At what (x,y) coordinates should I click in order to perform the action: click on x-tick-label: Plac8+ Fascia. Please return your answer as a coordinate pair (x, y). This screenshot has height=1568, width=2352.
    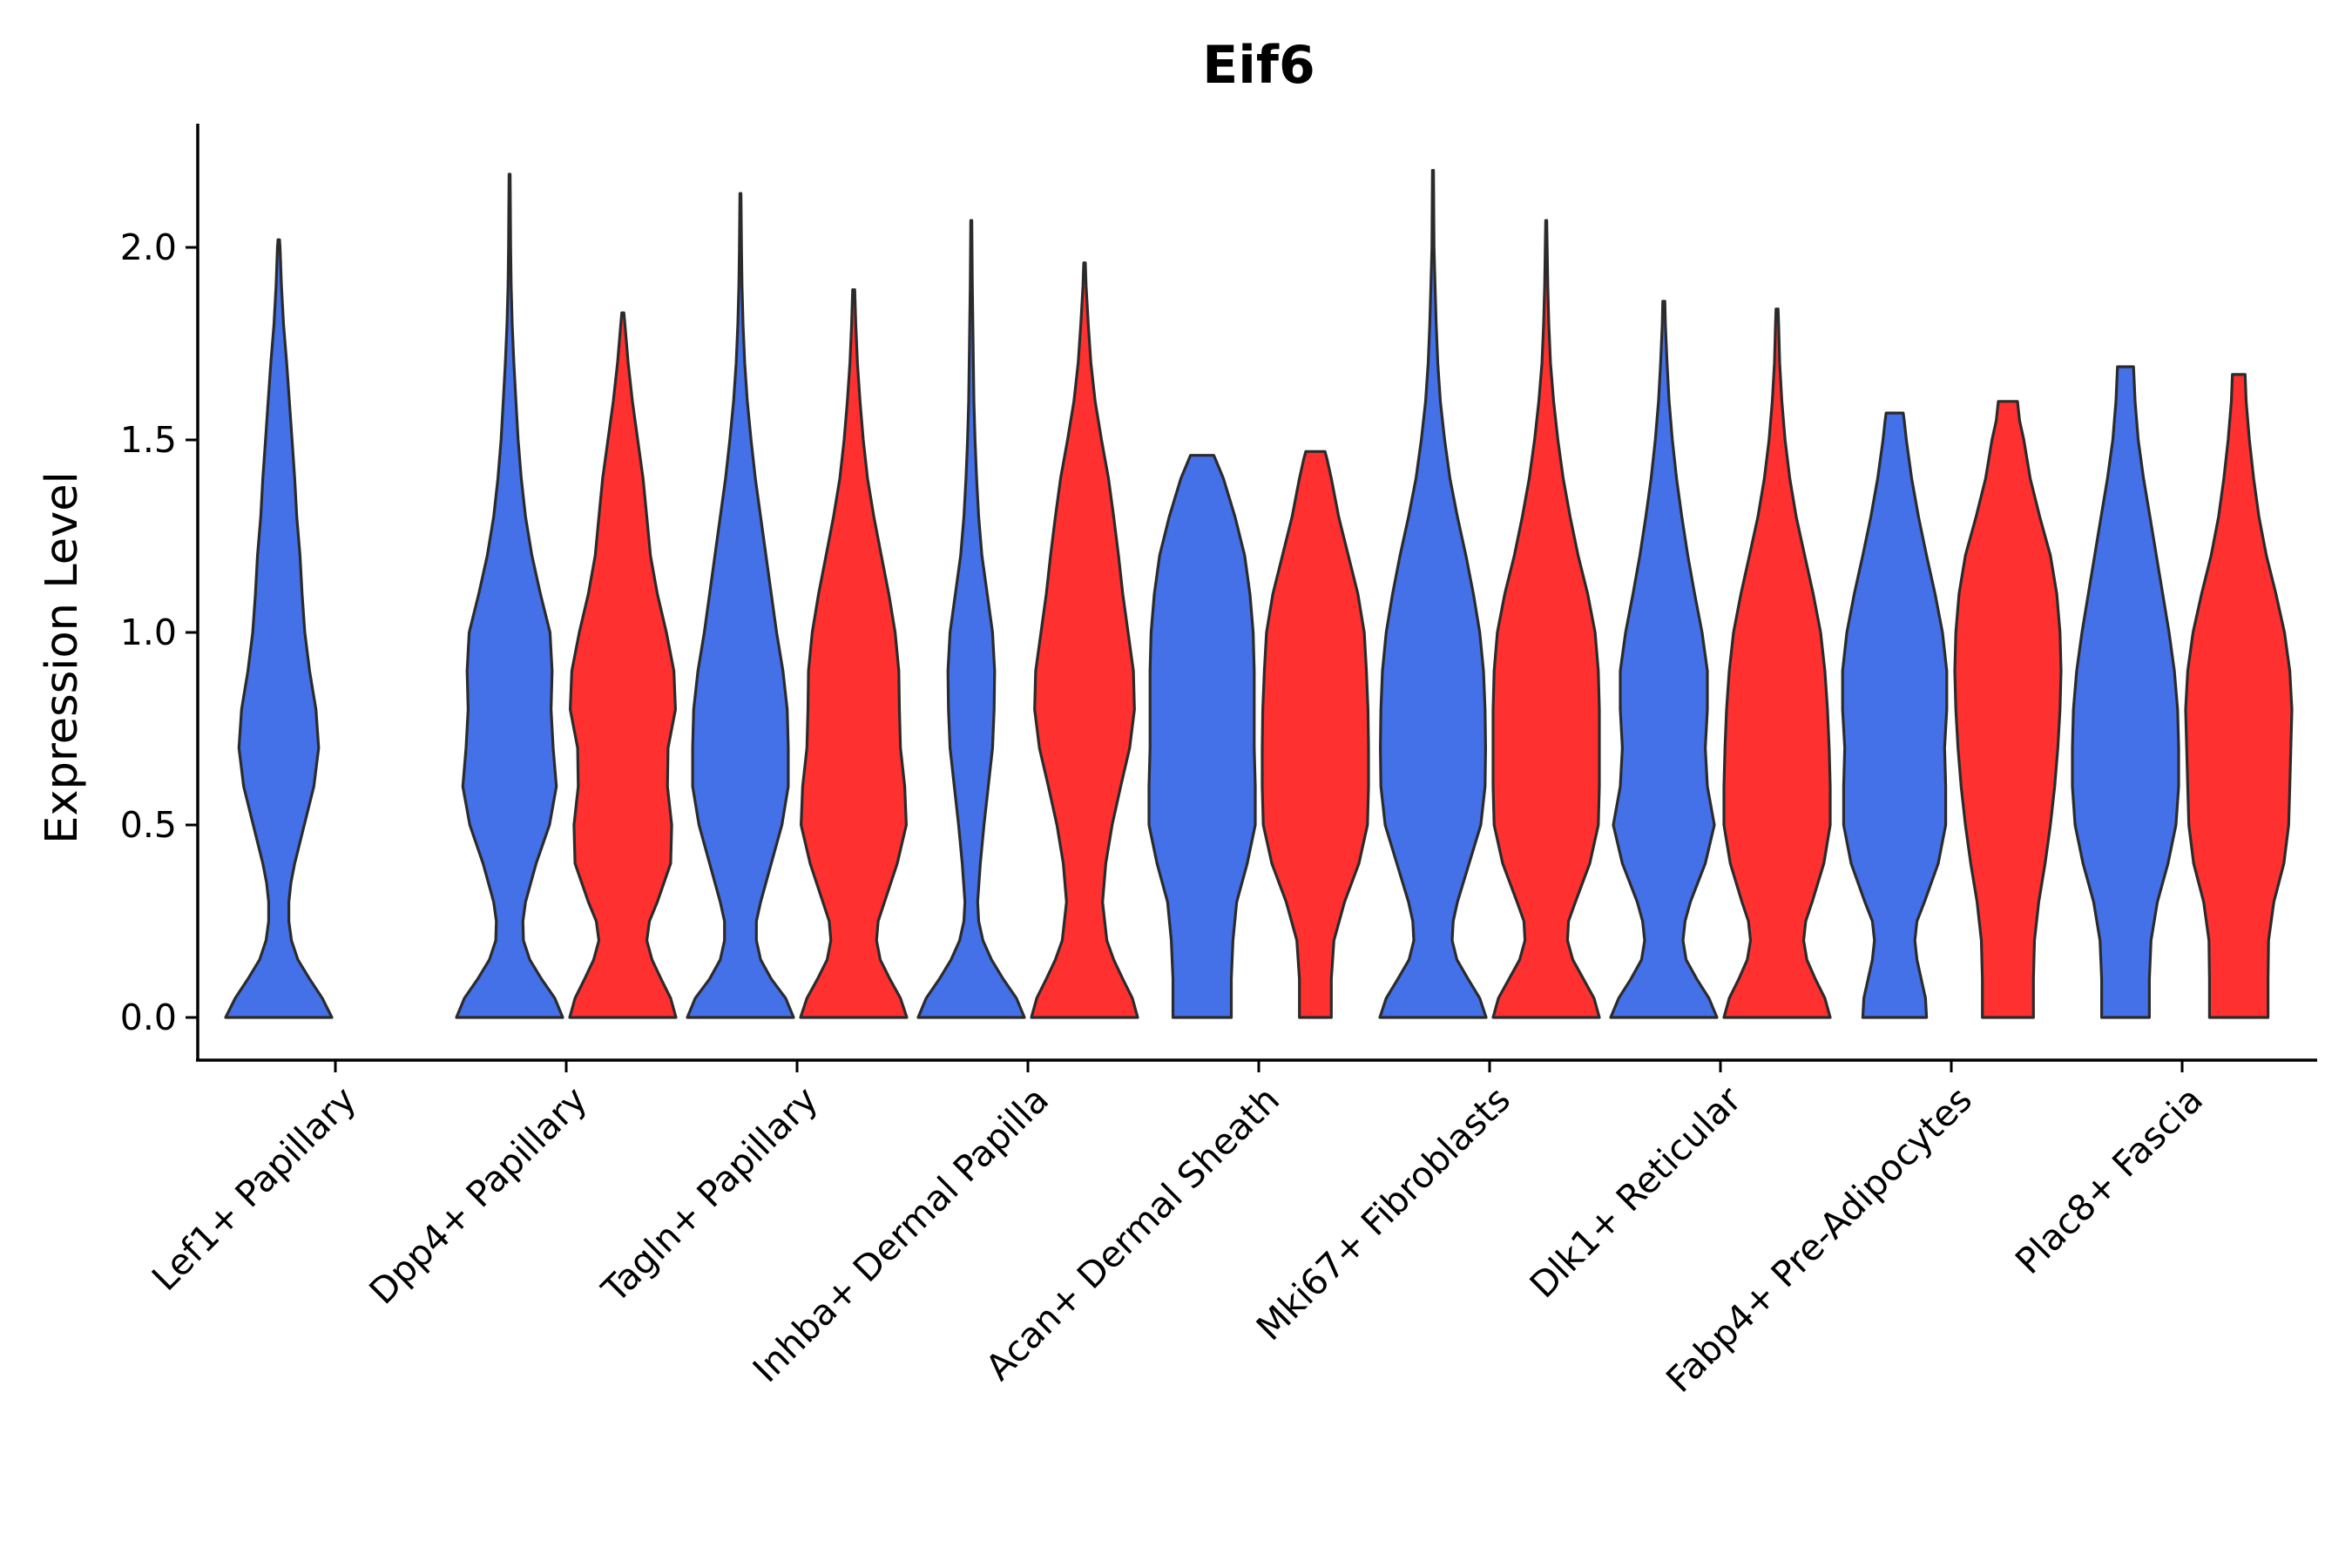
    Looking at the image, I should click on (2109, 1180).